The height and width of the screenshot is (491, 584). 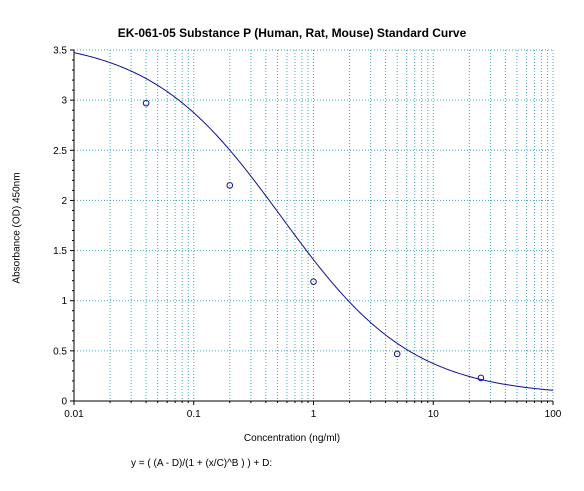 What do you see at coordinates (64, 402) in the screenshot?
I see `y-tick-label: 0` at bounding box center [64, 402].